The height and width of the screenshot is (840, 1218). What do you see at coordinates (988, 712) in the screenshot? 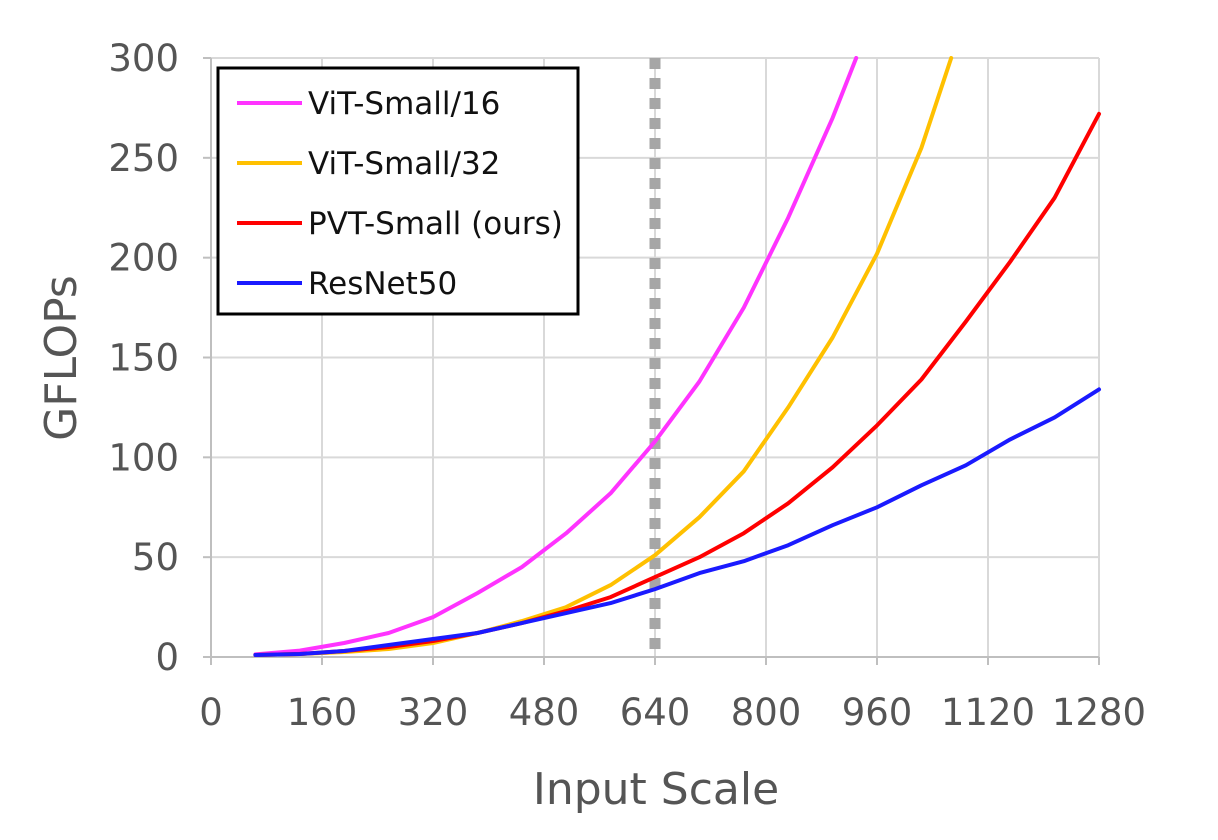
I see `x-tick-label: 1120` at bounding box center [988, 712].